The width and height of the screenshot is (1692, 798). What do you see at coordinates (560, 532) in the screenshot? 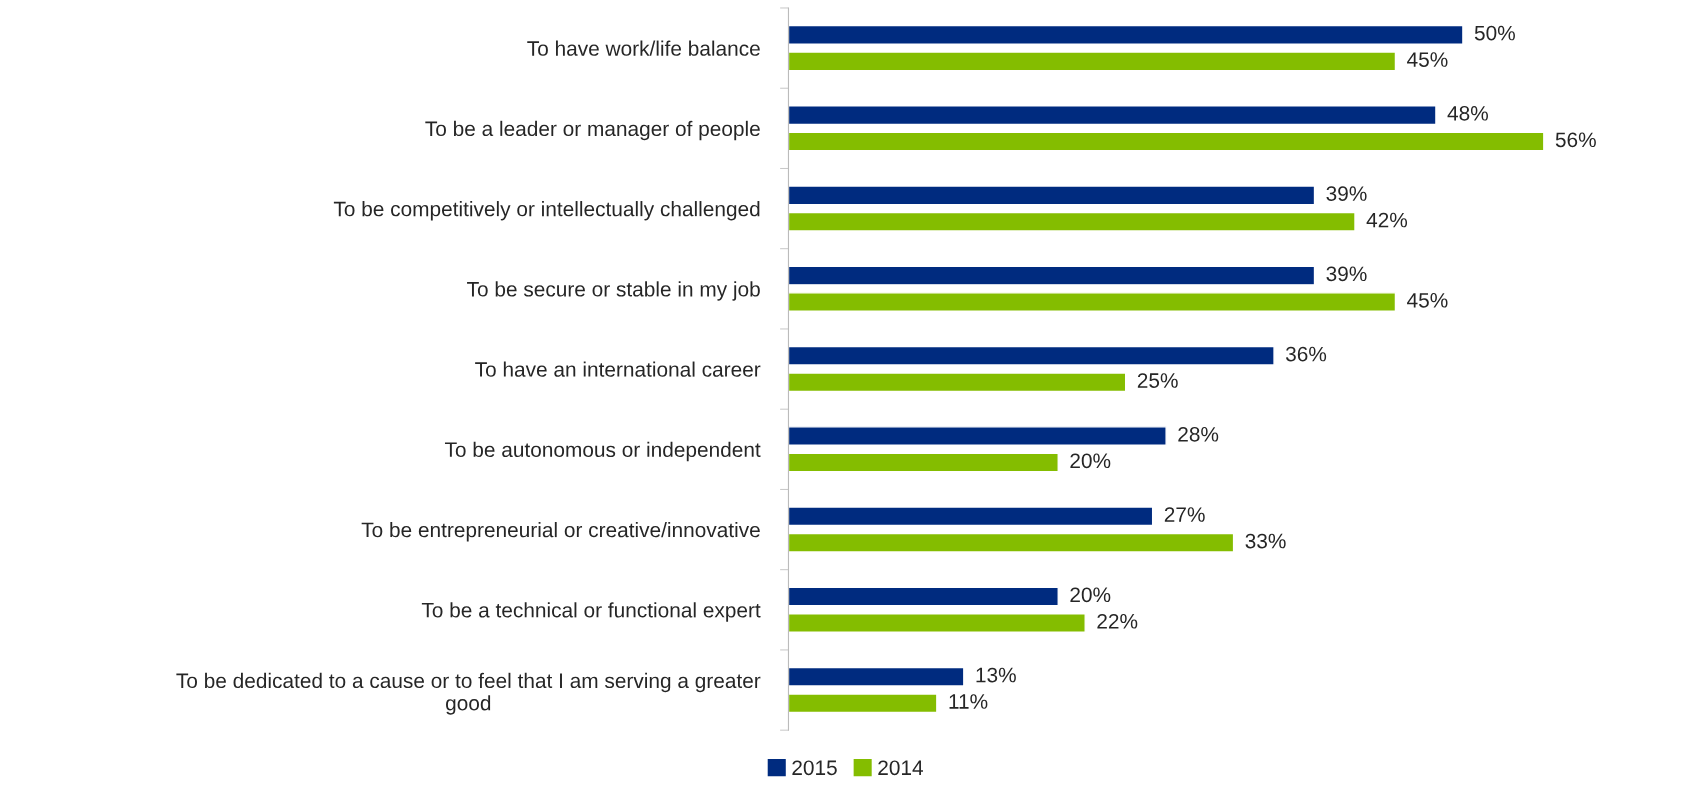
I see `y-tick-label: To be entrepreneurial or creative/innovative` at bounding box center [560, 532].